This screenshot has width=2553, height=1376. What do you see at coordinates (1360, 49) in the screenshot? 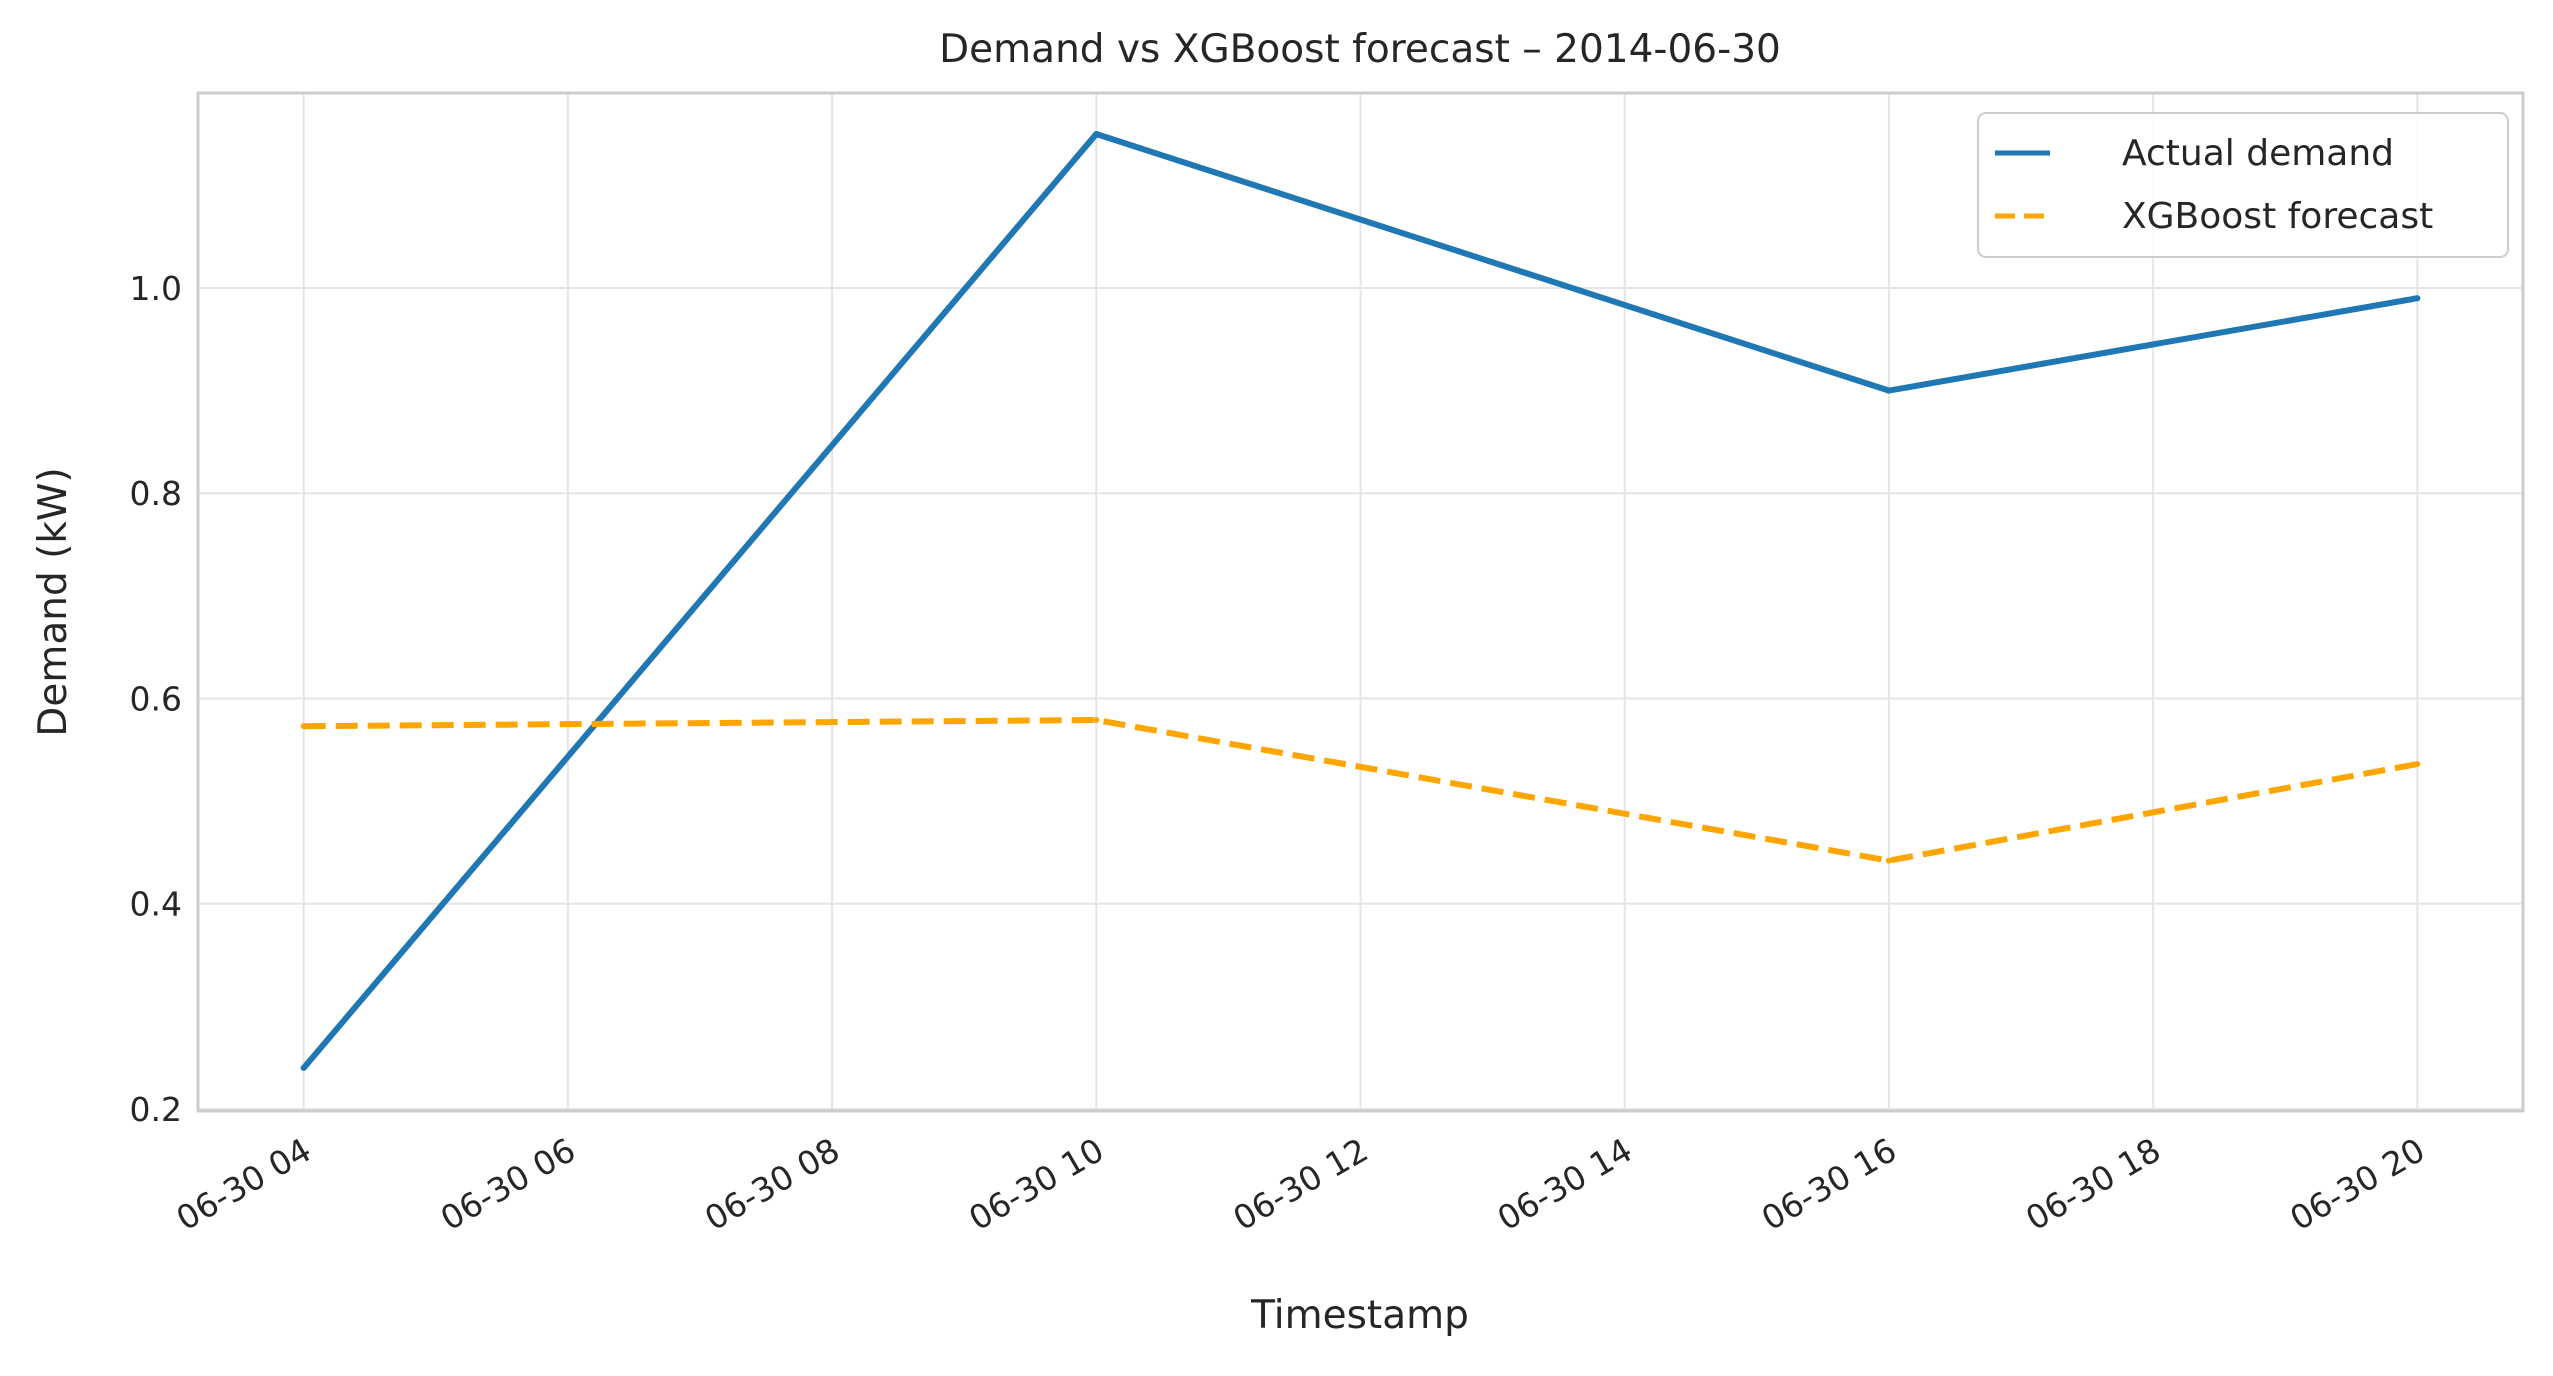
I see `chart-title: Demand vs XGBoost forecast – 2014-06-30` at bounding box center [1360, 49].